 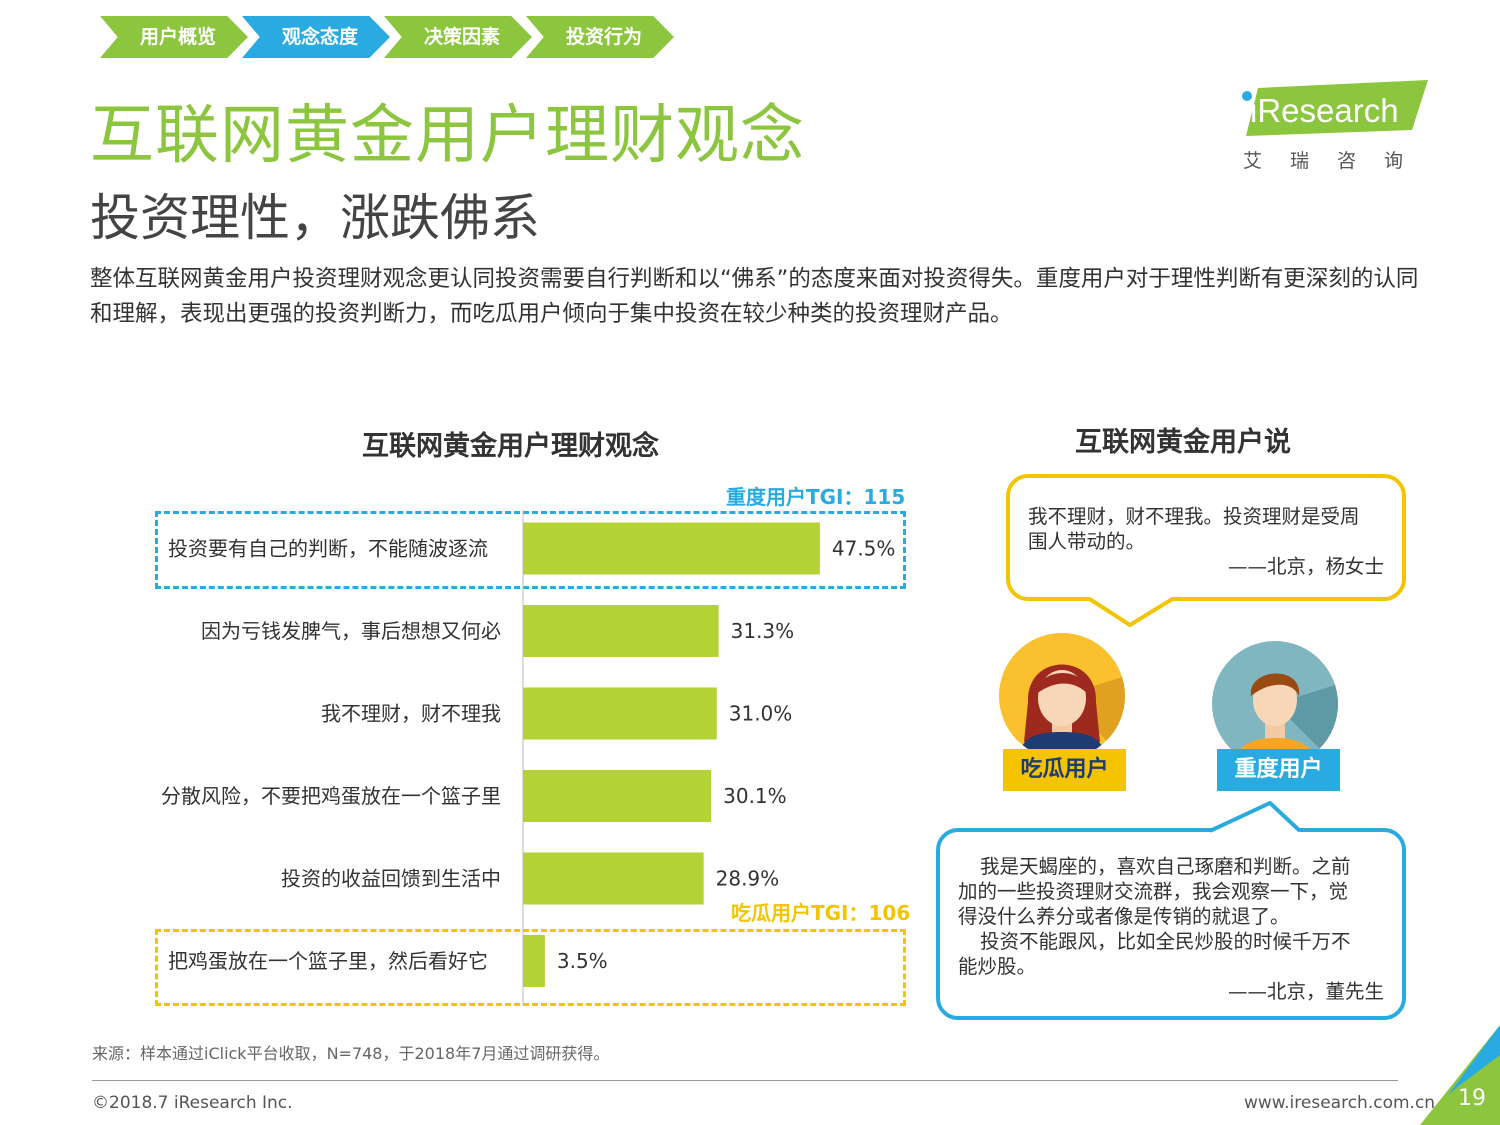 I want to click on category-label: 投资的收益回馈到生活中, so click(x=391, y=879).